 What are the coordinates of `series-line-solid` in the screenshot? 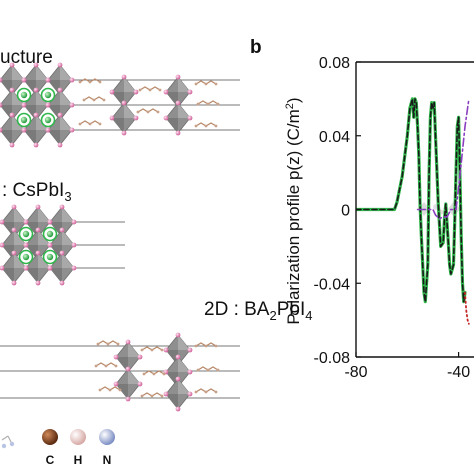 It's located at (411, 200).